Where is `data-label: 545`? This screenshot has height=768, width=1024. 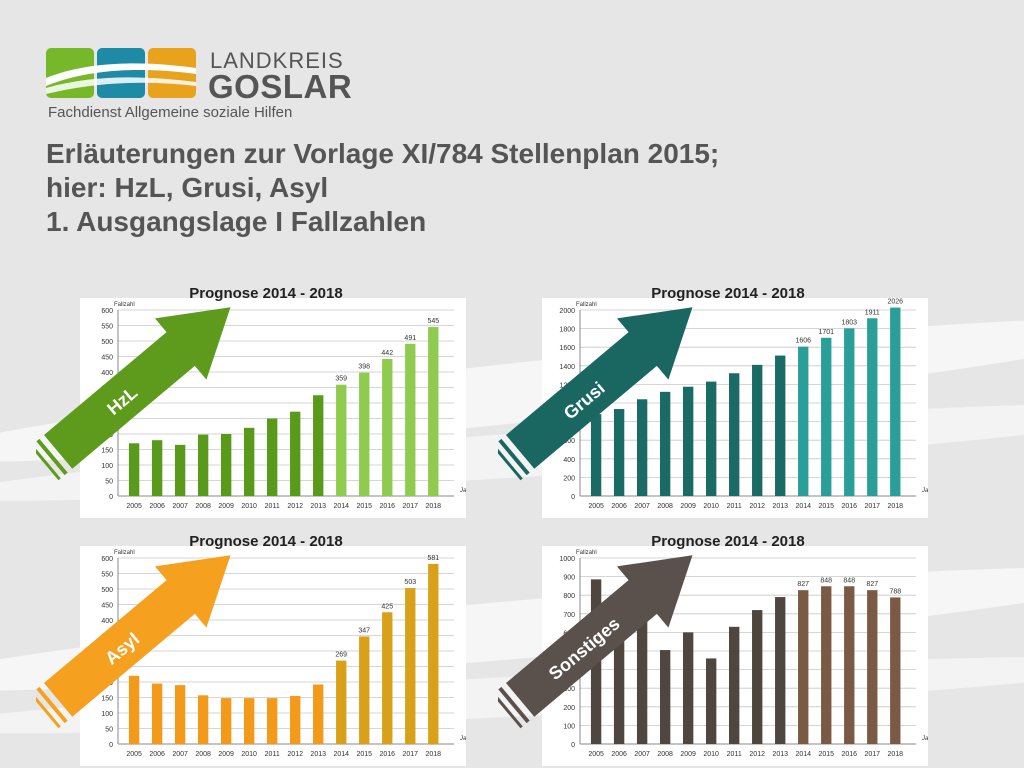
data-label: 545 is located at coordinates (433, 321).